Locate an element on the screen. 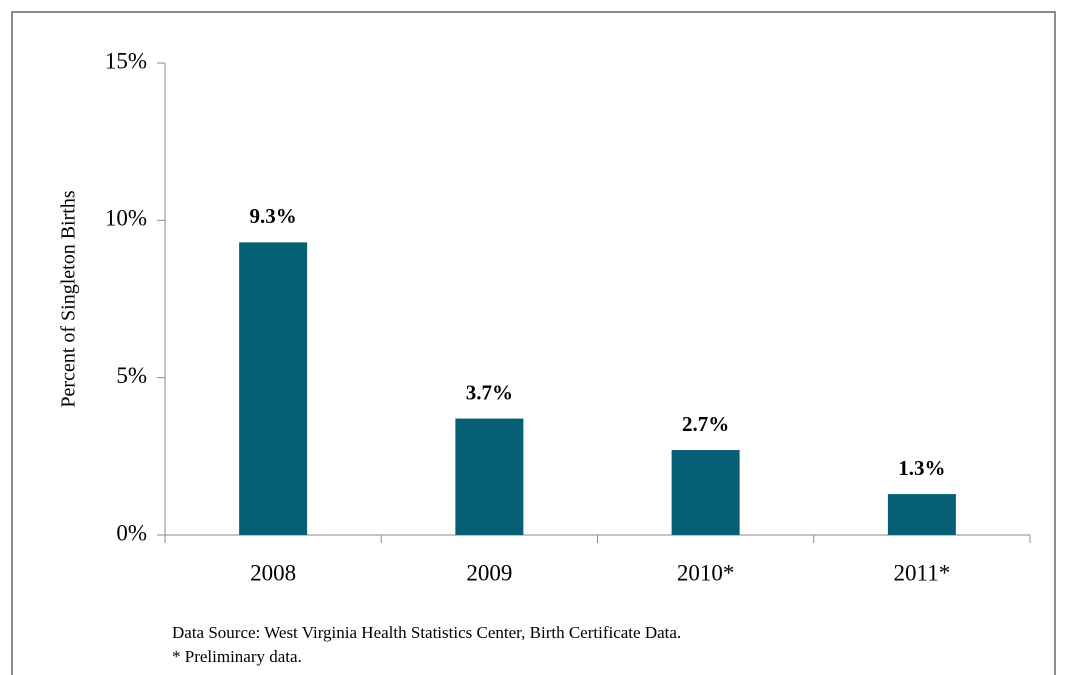 This screenshot has width=1067, height=675. y-axis-label: Percent of Singleton Births is located at coordinates (69, 298).